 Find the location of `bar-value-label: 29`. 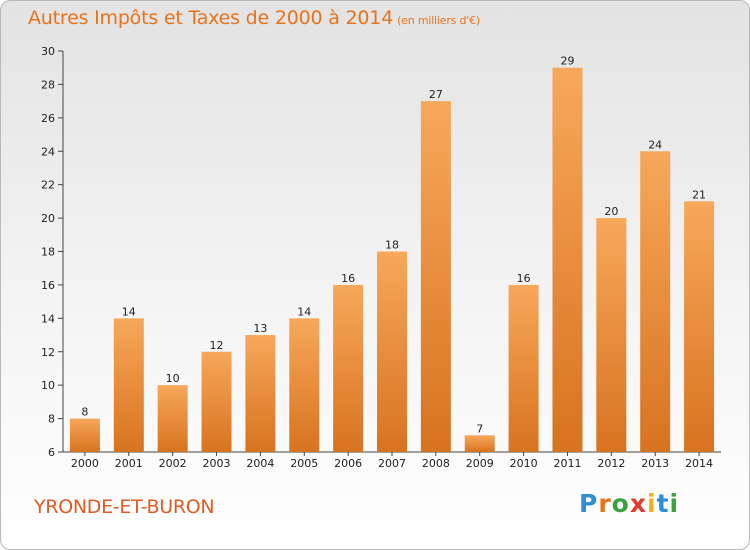

bar-value-label: 29 is located at coordinates (567, 61).